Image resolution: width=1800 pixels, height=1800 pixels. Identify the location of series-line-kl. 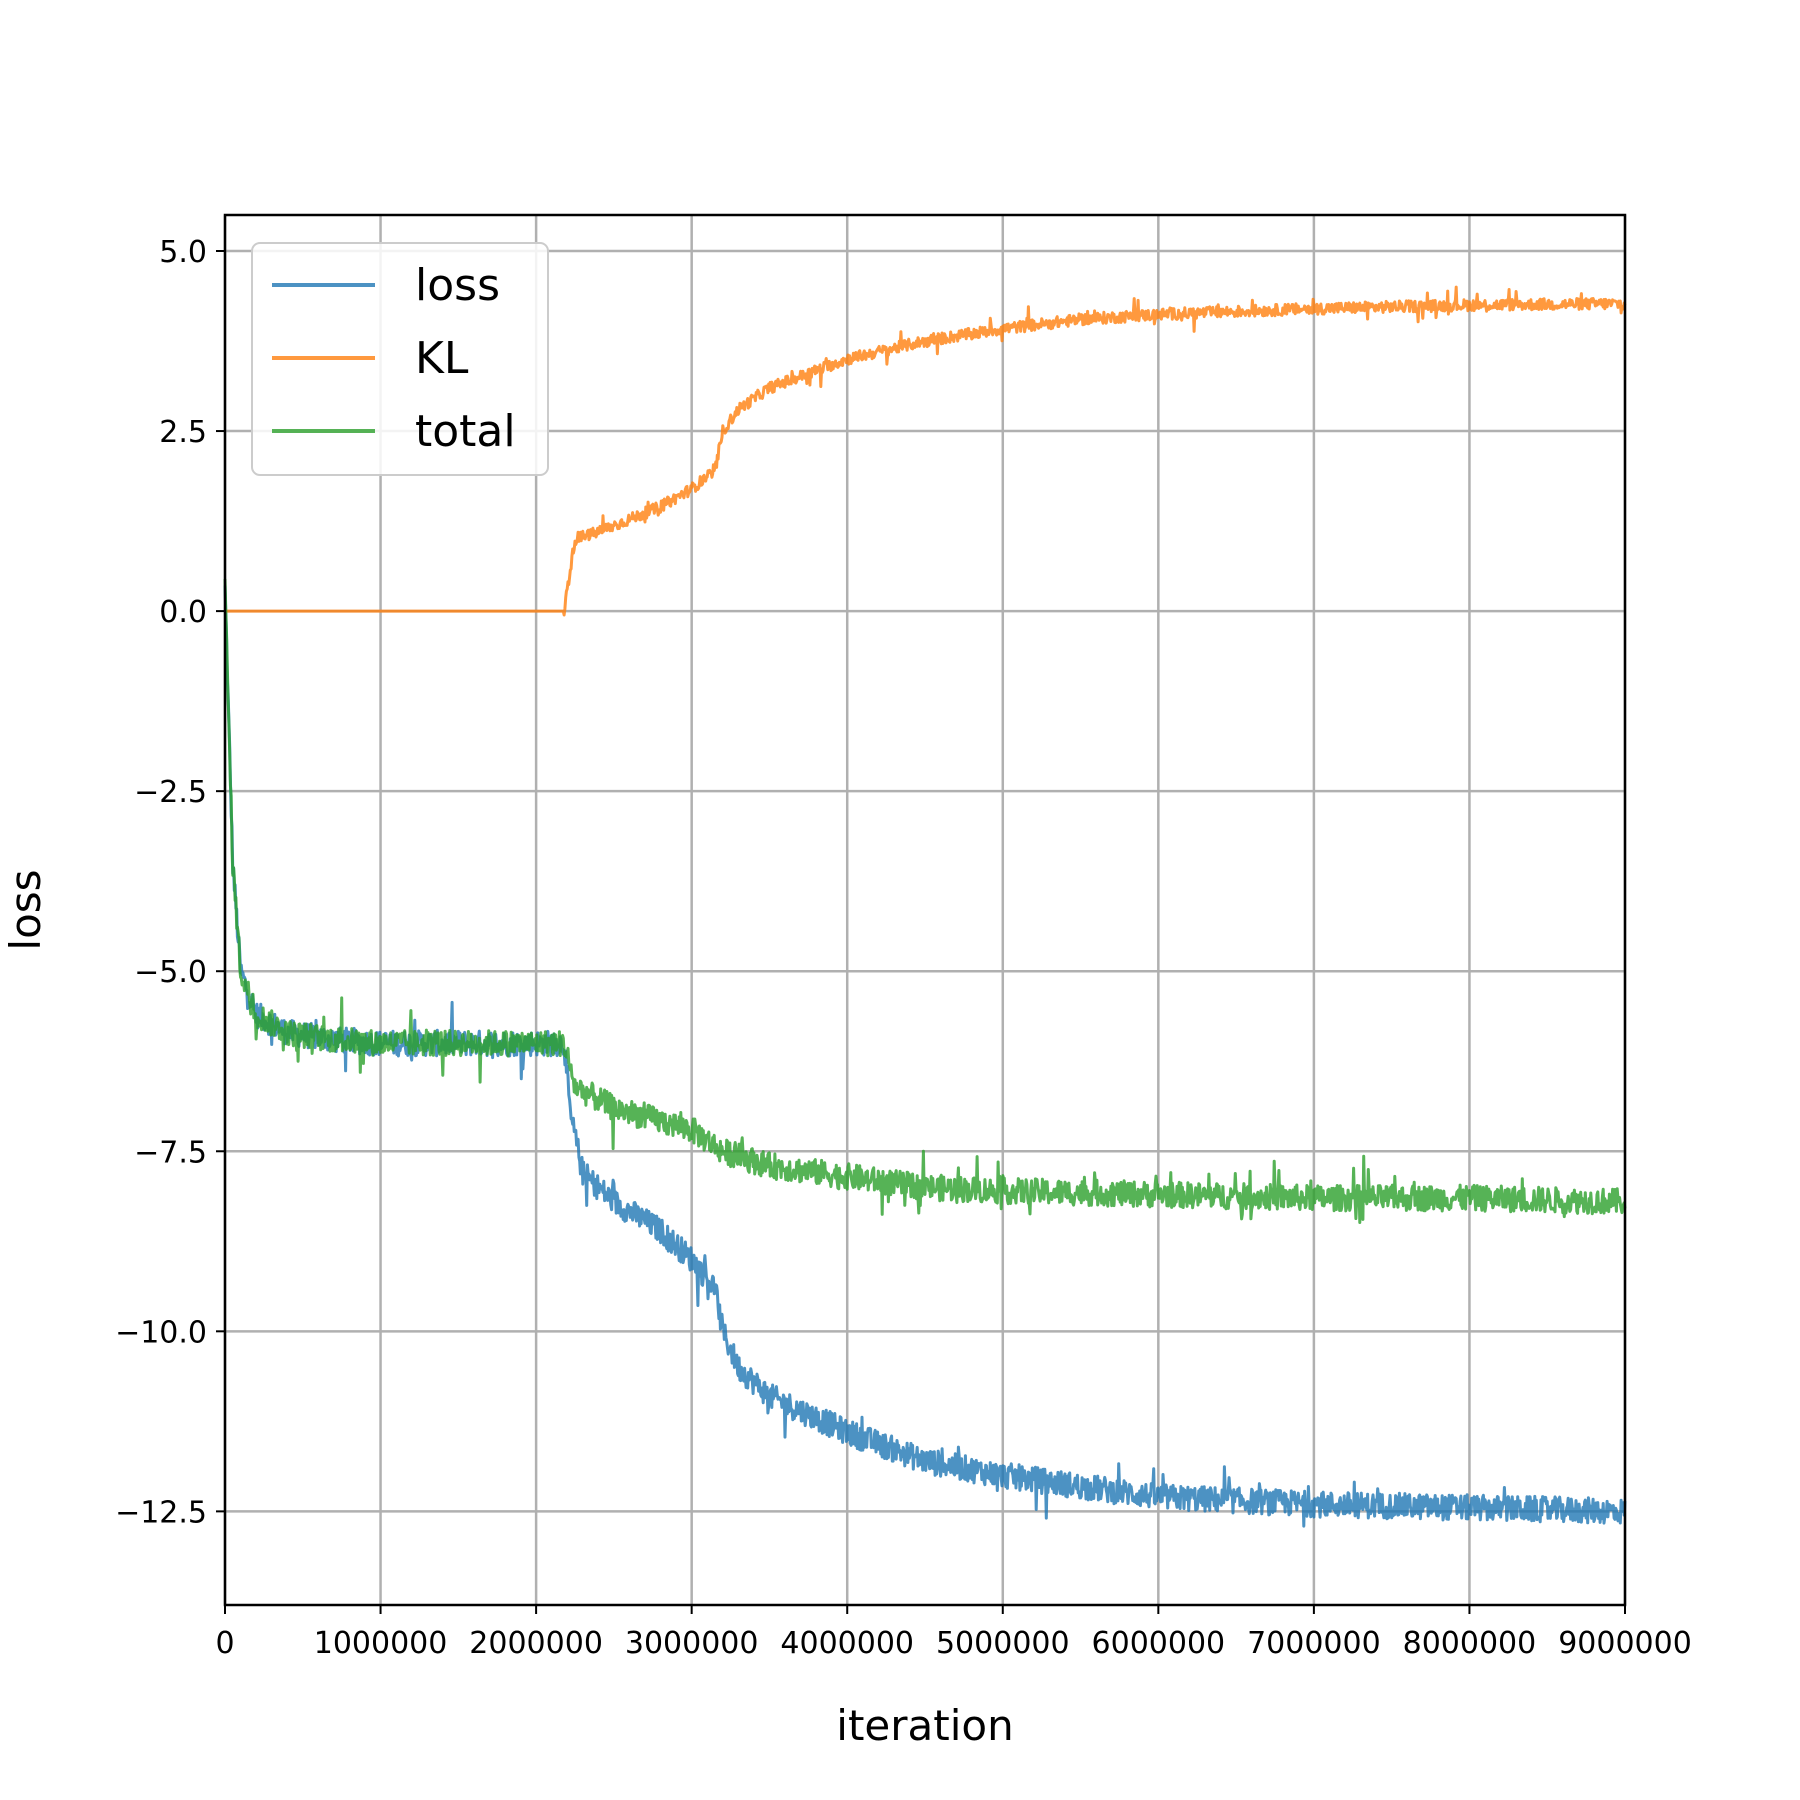
(925, 451).